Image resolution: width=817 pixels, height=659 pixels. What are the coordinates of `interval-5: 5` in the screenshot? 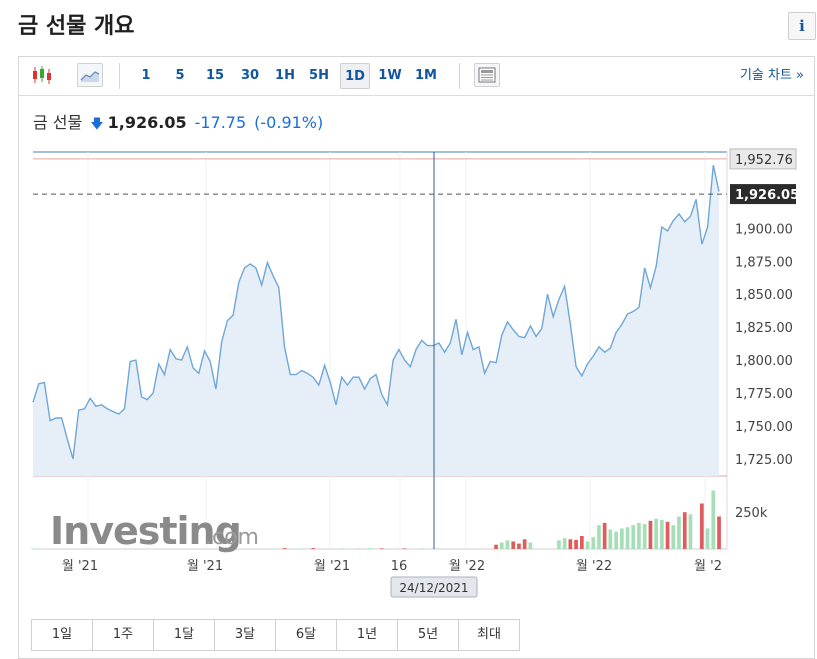 It's located at (180, 75).